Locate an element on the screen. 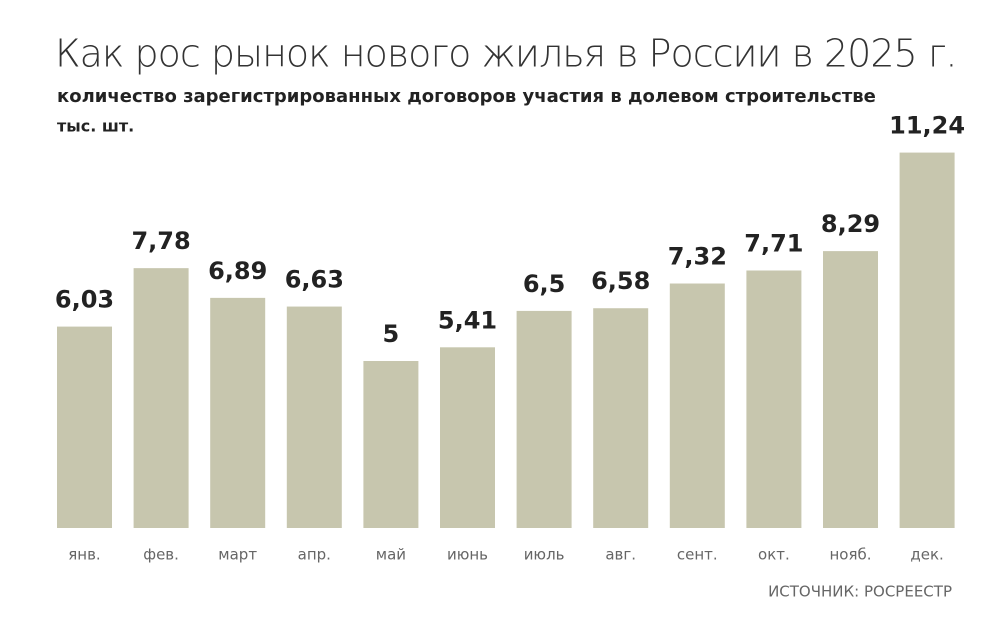  value-label: 6,58 is located at coordinates (620, 281).